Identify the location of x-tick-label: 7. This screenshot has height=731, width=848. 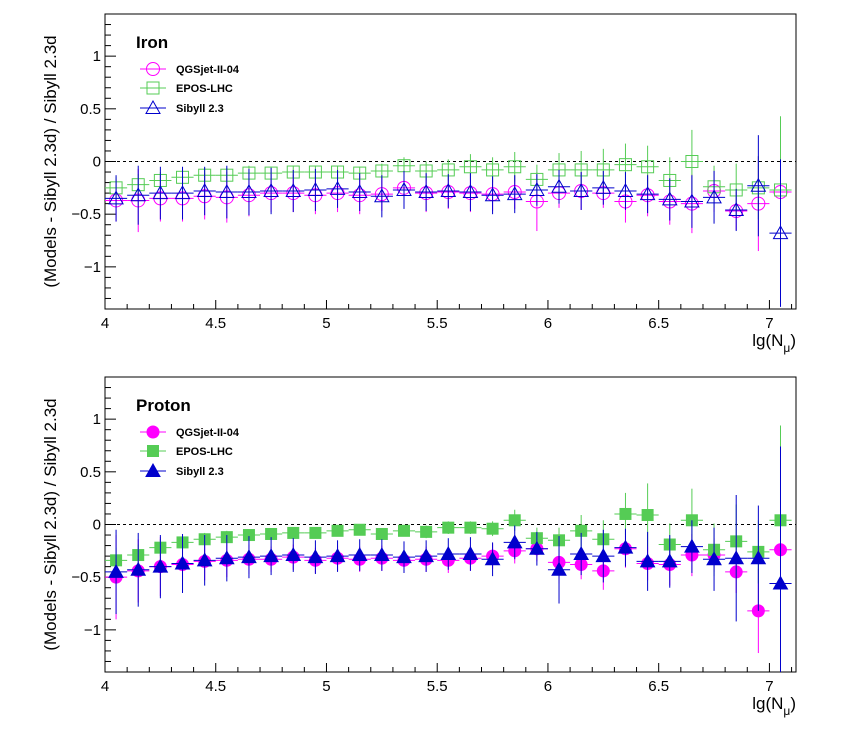
(769, 323).